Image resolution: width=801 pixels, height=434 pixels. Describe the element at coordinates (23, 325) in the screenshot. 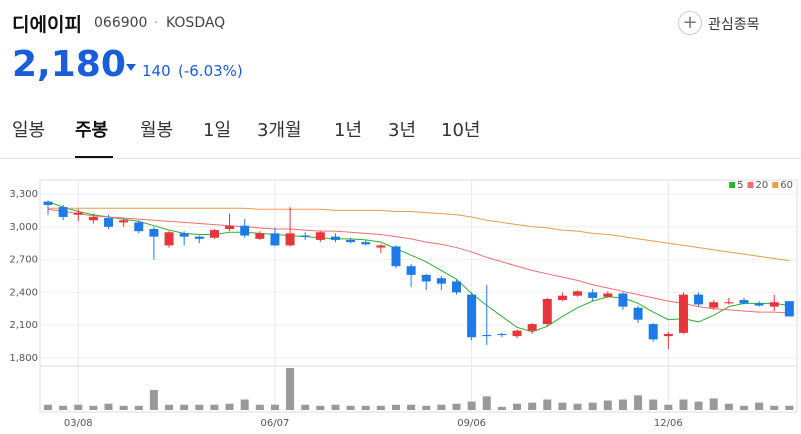

I see `y-tick-label: 2,100` at that location.